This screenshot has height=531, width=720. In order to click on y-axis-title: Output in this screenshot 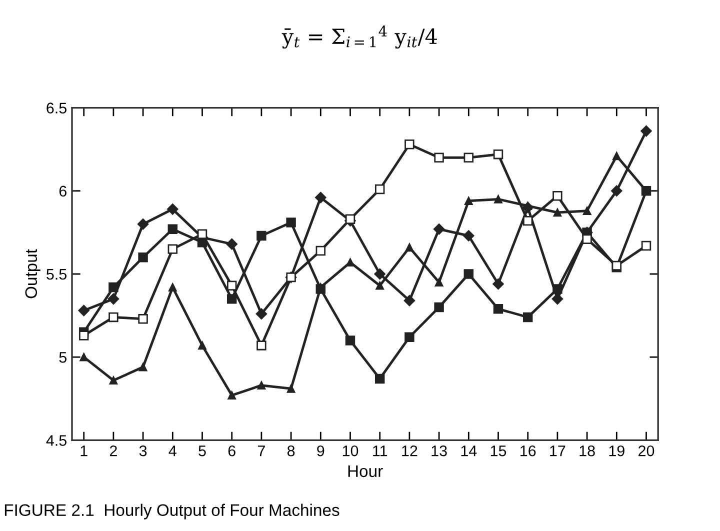, I will do `click(32, 273)`.